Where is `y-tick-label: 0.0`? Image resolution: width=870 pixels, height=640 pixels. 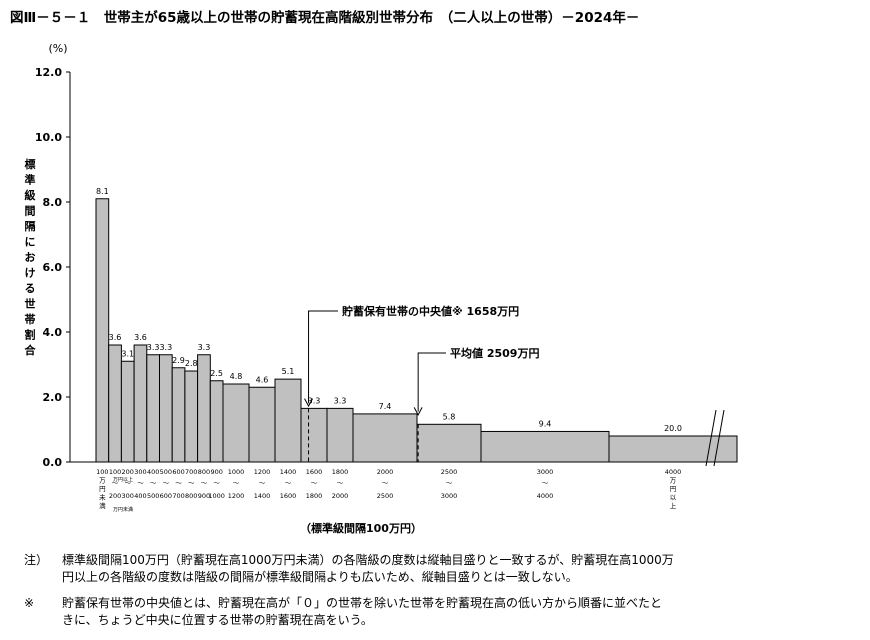 y-tick-label: 0.0 is located at coordinates (53, 462).